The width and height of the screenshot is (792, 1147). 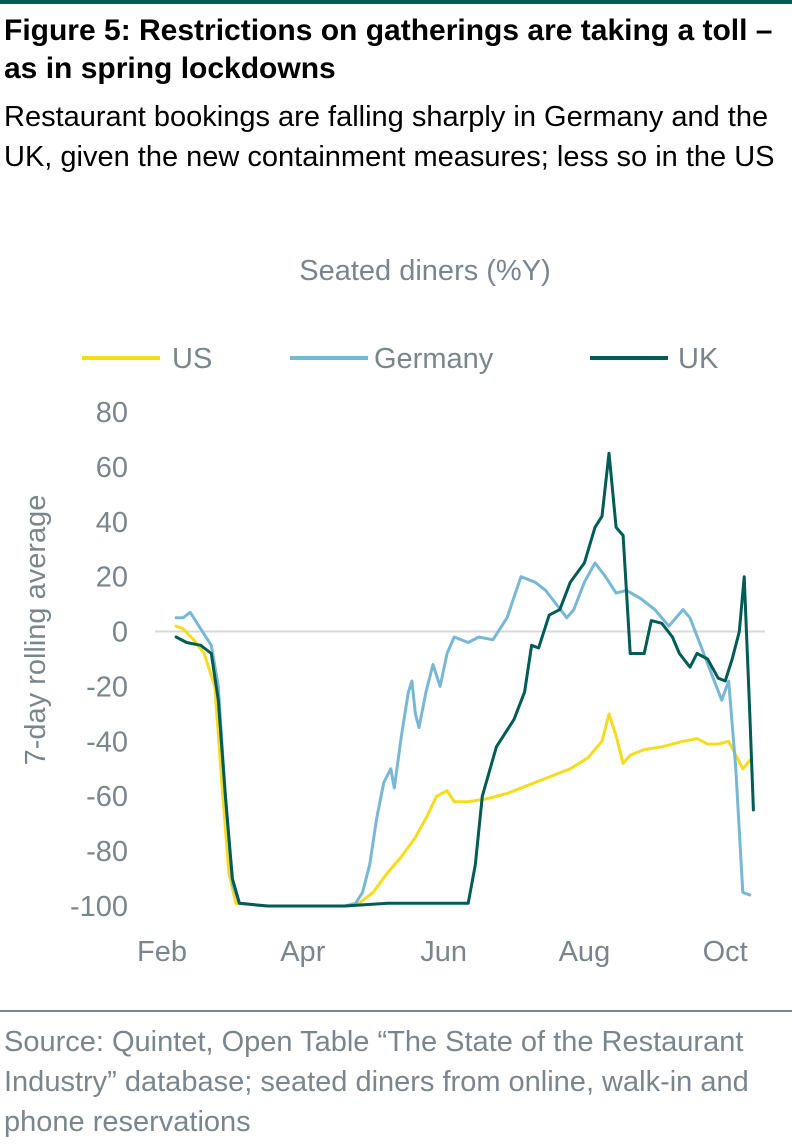 What do you see at coordinates (585, 952) in the screenshot?
I see `x-tick-label: Aug` at bounding box center [585, 952].